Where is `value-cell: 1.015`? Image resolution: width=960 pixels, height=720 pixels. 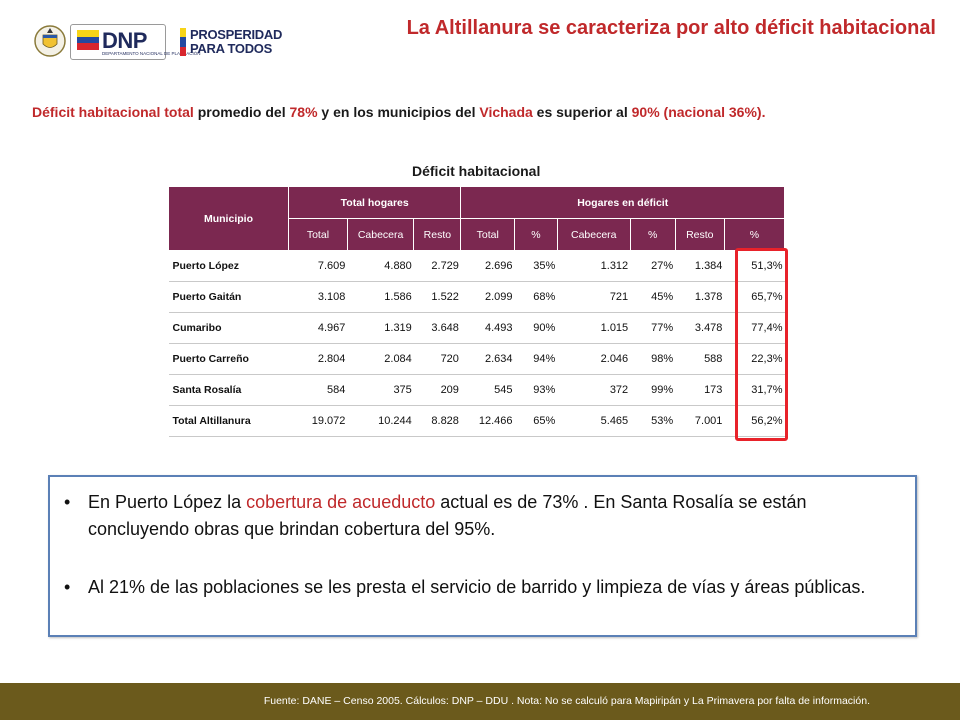
value-cell: 1.015 is located at coordinates (594, 328).